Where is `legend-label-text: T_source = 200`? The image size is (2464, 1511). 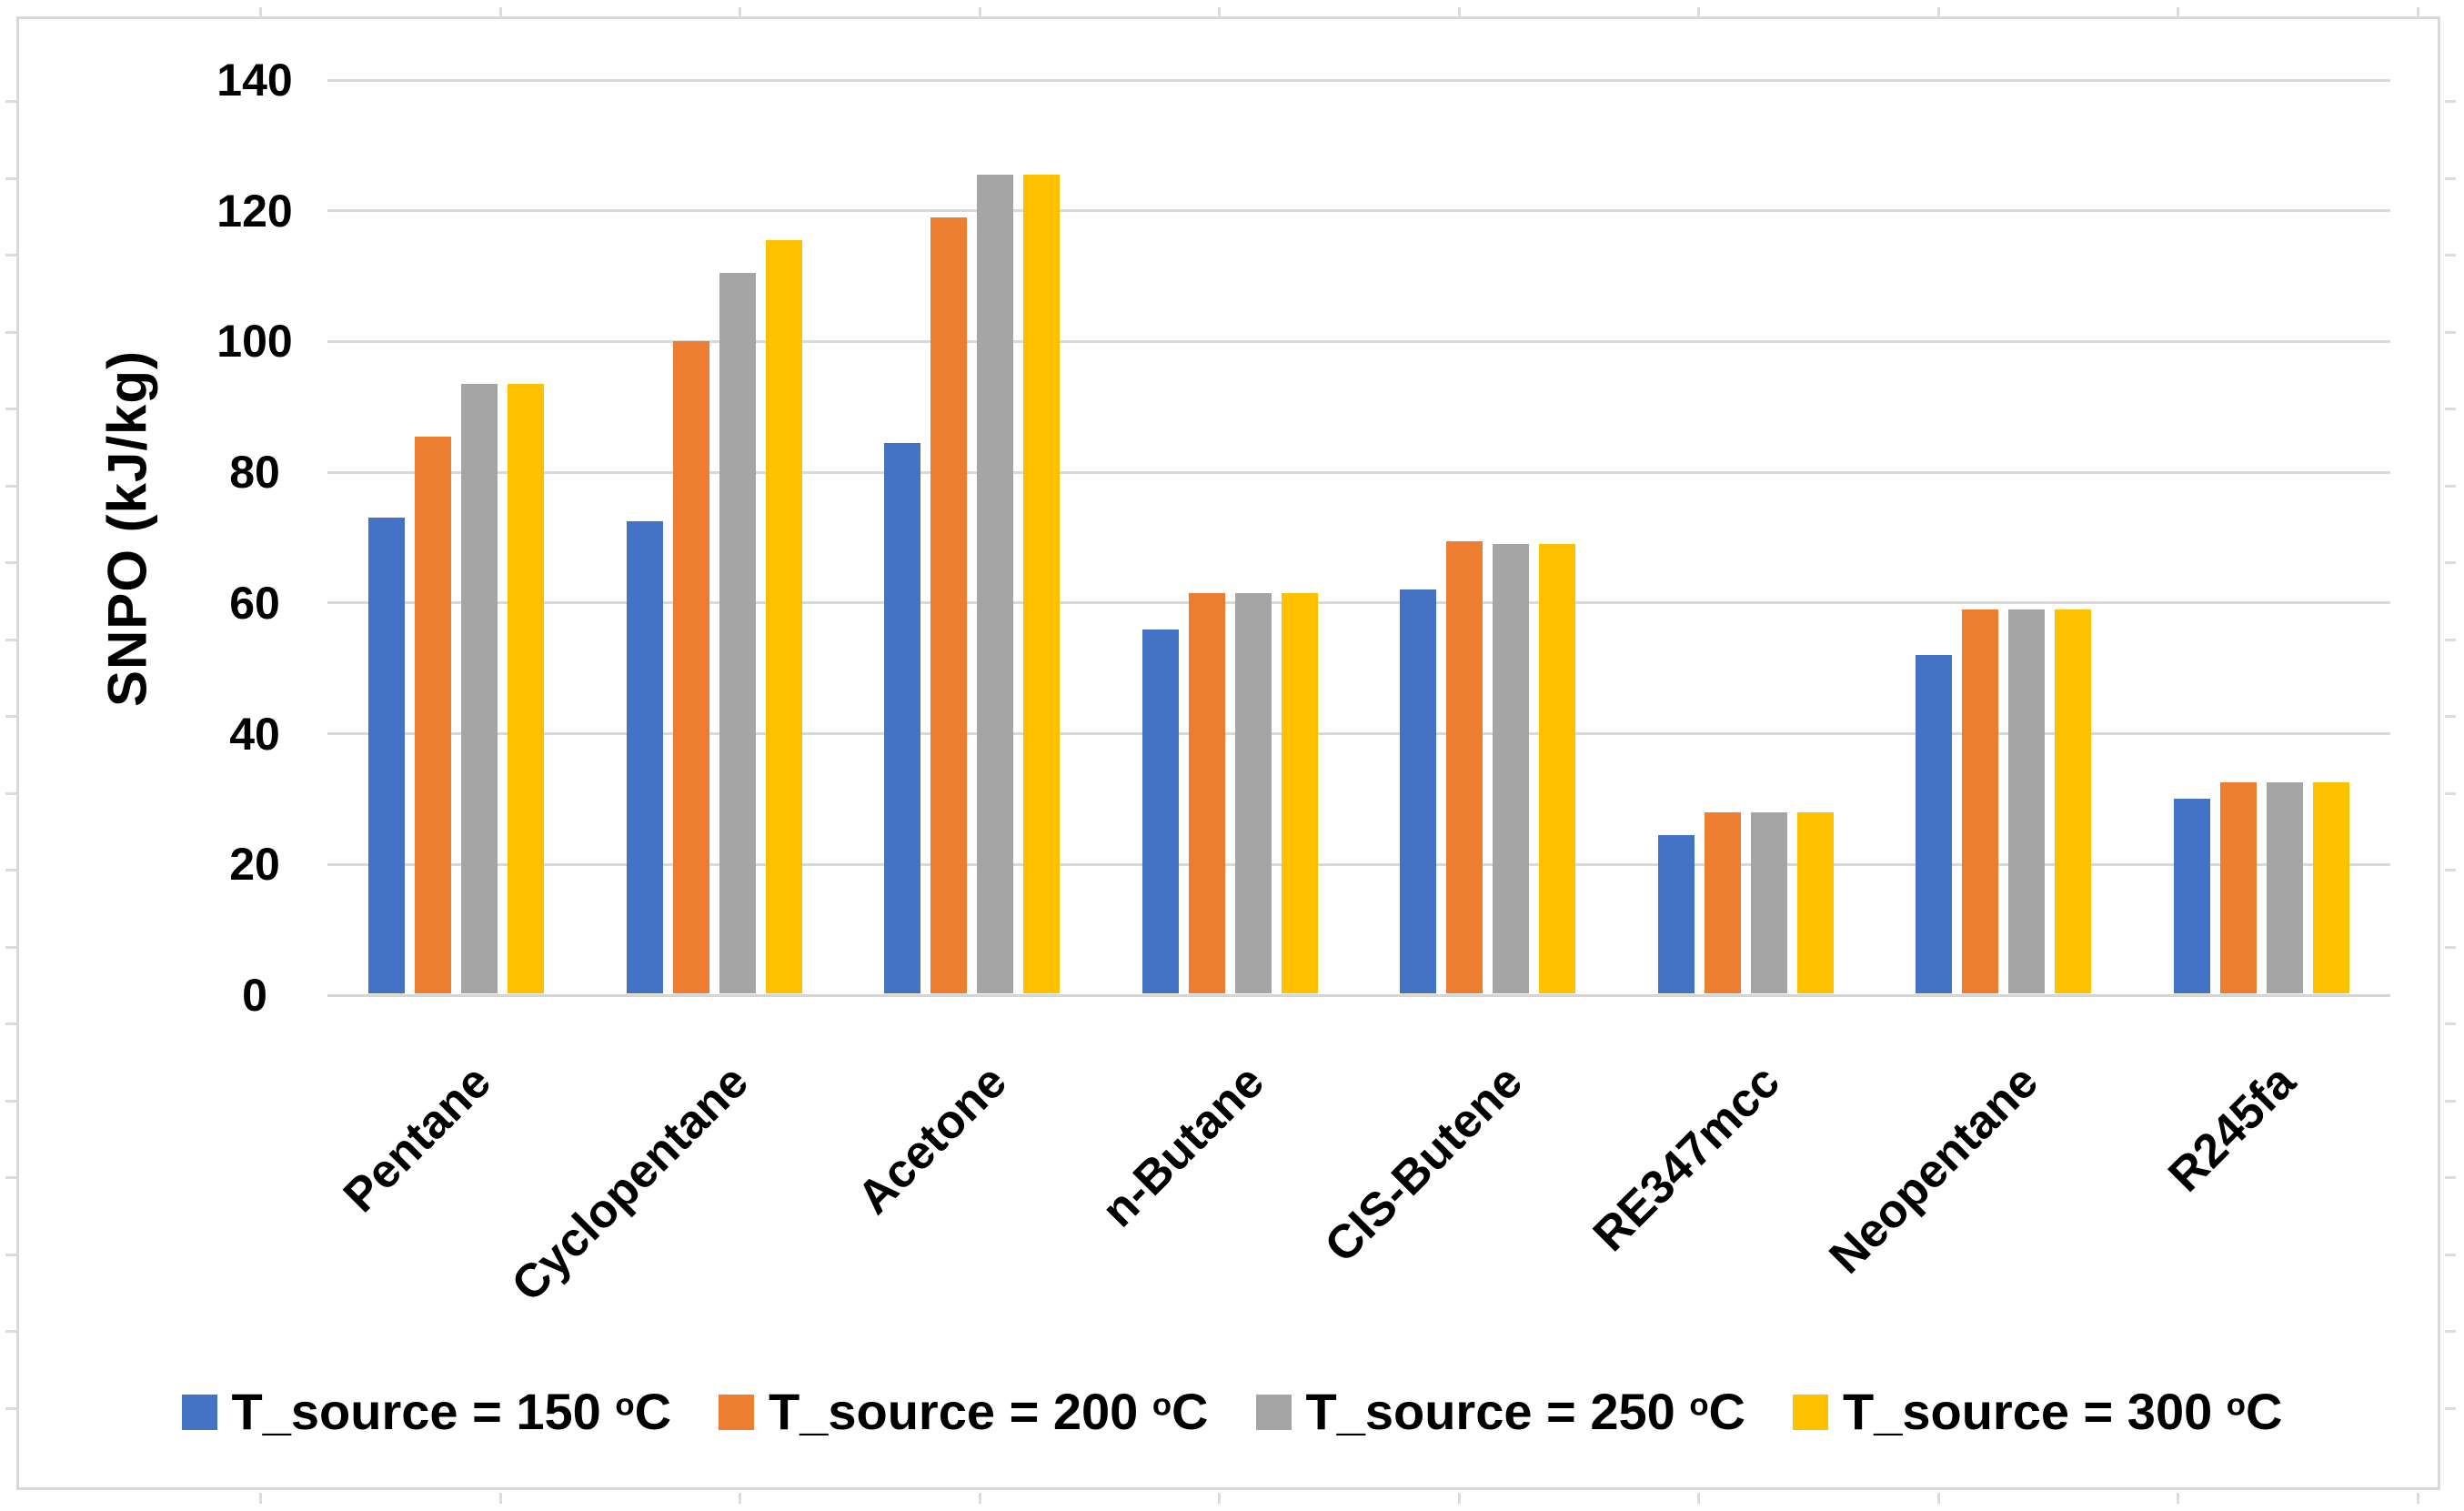 legend-label-text: T_source = 200 is located at coordinates (960, 1411).